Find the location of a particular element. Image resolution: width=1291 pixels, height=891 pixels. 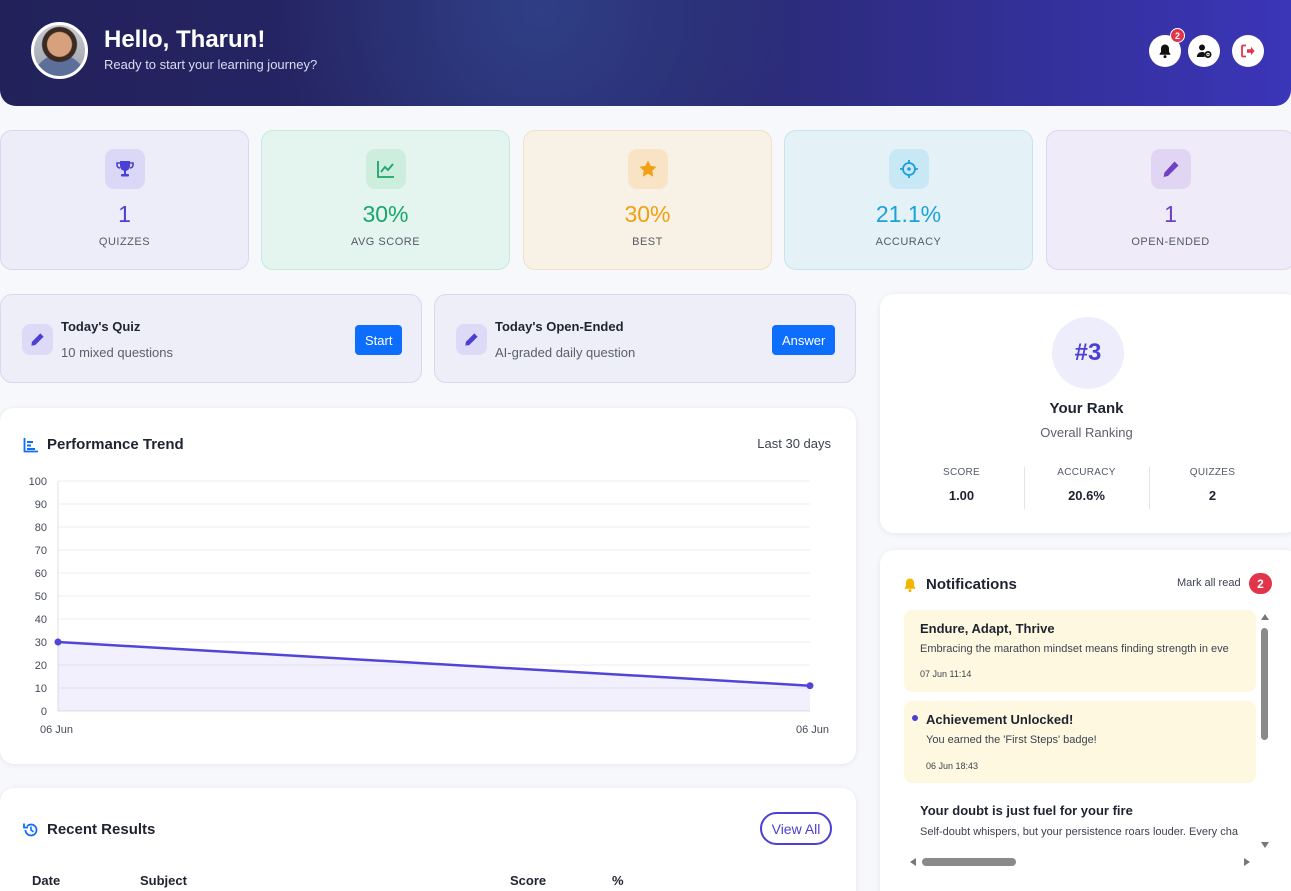

unread-count-badge: 2 is located at coordinates (1260, 583).